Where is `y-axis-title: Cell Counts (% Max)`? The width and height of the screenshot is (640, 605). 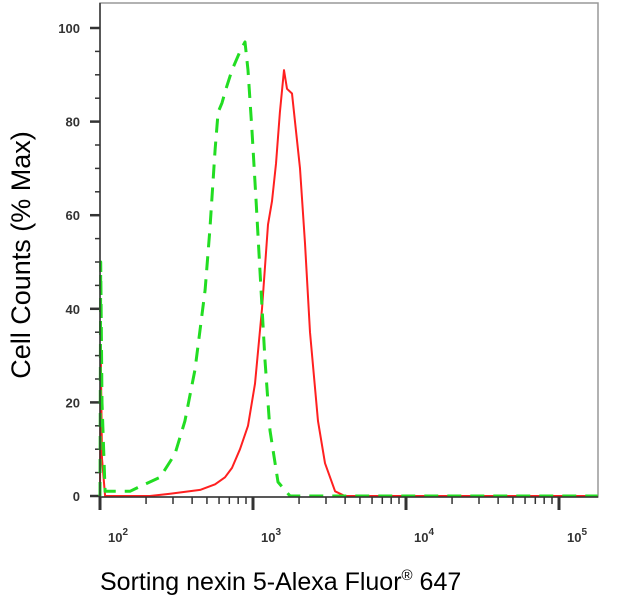
y-axis-title: Cell Counts (% Max) is located at coordinates (21, 255).